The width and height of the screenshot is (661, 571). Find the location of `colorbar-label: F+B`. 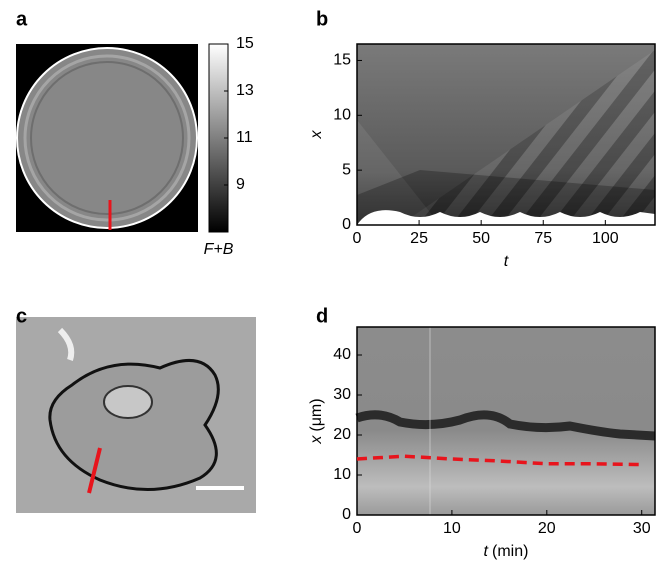

colorbar-label: F+B is located at coordinates (219, 249).